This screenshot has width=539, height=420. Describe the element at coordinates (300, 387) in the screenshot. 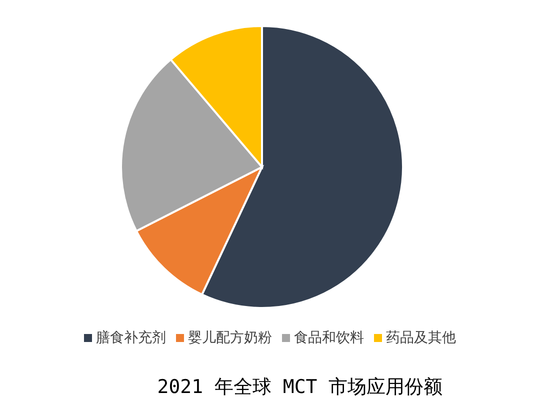

I see `text: 2021 年全球 MCT 市场应用份额` at that location.